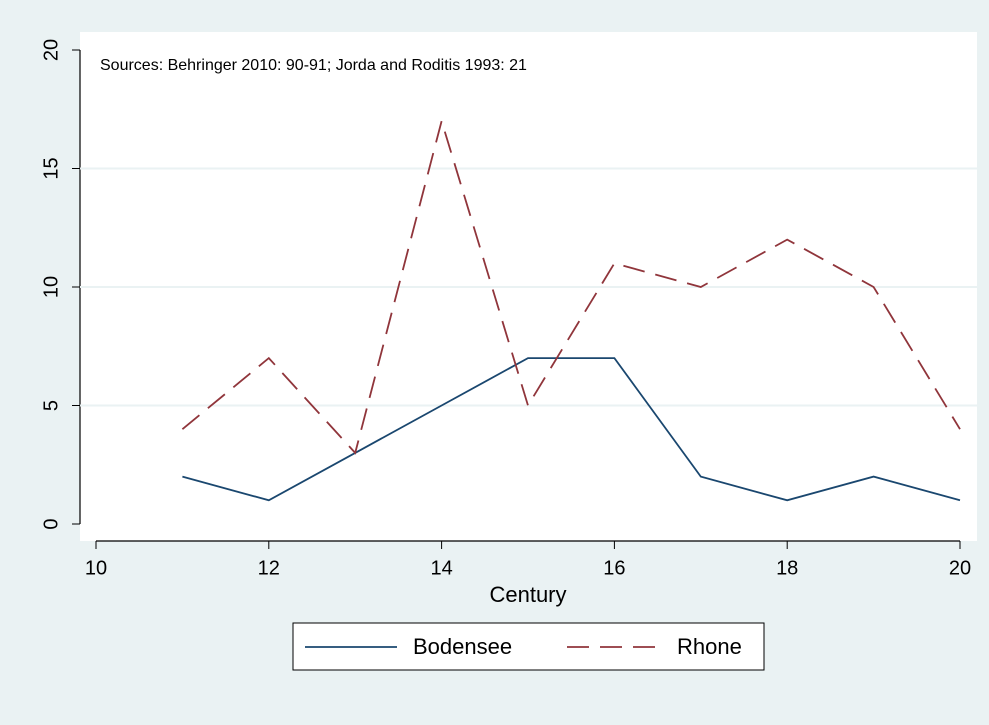 The width and height of the screenshot is (989, 725). I want to click on y-tick-label: 20, so click(51, 50).